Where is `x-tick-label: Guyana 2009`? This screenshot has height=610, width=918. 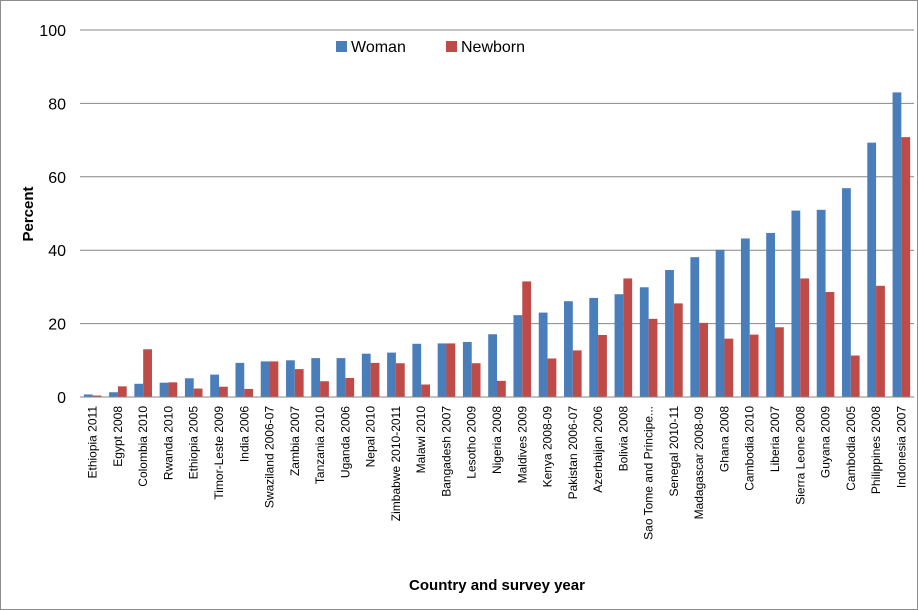 x-tick-label: Guyana 2009 is located at coordinates (826, 442).